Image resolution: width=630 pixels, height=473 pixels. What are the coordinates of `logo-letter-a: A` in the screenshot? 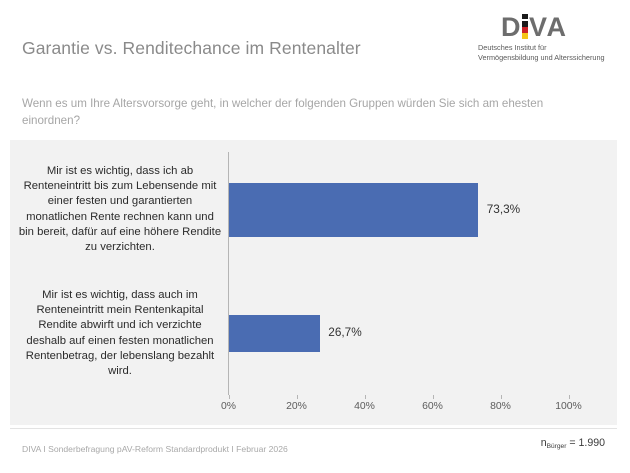 It's located at (556, 27).